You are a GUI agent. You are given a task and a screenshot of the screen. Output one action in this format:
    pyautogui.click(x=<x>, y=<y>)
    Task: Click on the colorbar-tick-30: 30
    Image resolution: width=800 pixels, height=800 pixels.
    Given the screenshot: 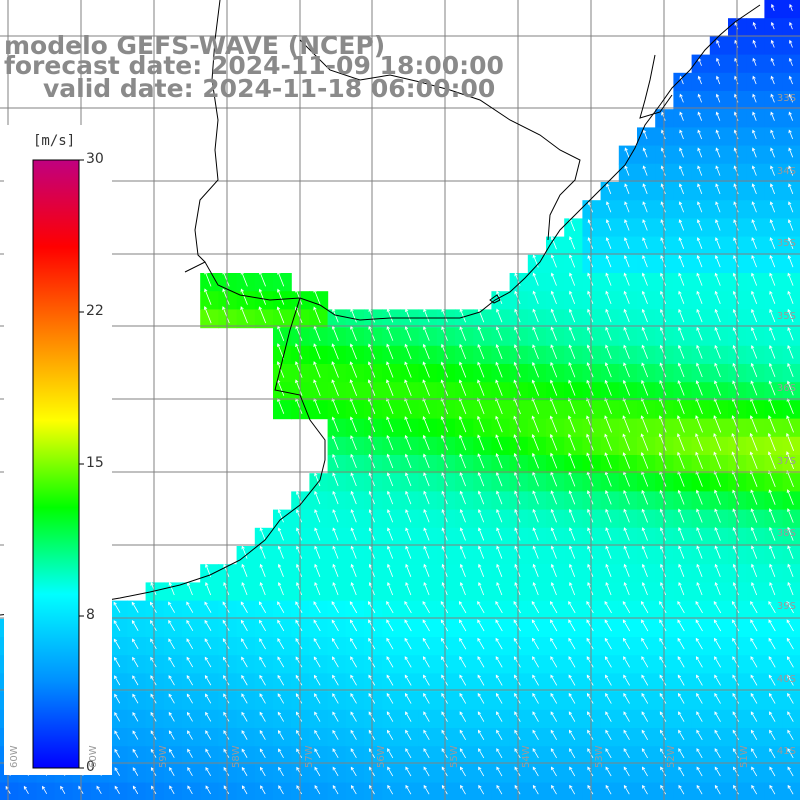 What is the action you would take?
    pyautogui.click(x=95, y=159)
    